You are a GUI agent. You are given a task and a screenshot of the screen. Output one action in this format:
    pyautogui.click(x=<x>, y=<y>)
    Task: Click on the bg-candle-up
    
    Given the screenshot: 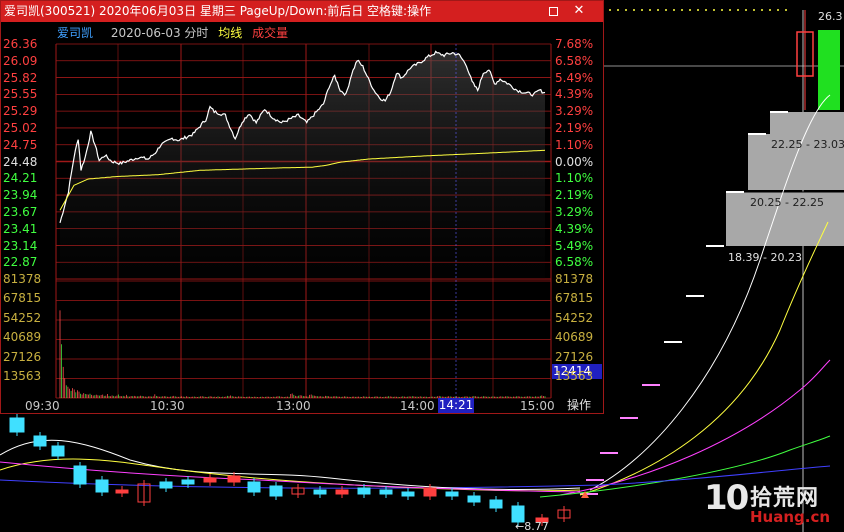 What is the action you would take?
    pyautogui.click(x=805, y=54)
    